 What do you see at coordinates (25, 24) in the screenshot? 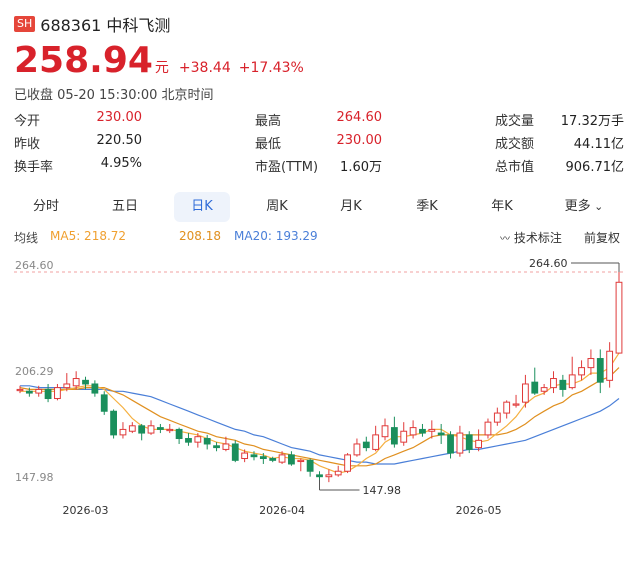
I see `market-badge: SH` at bounding box center [25, 24].